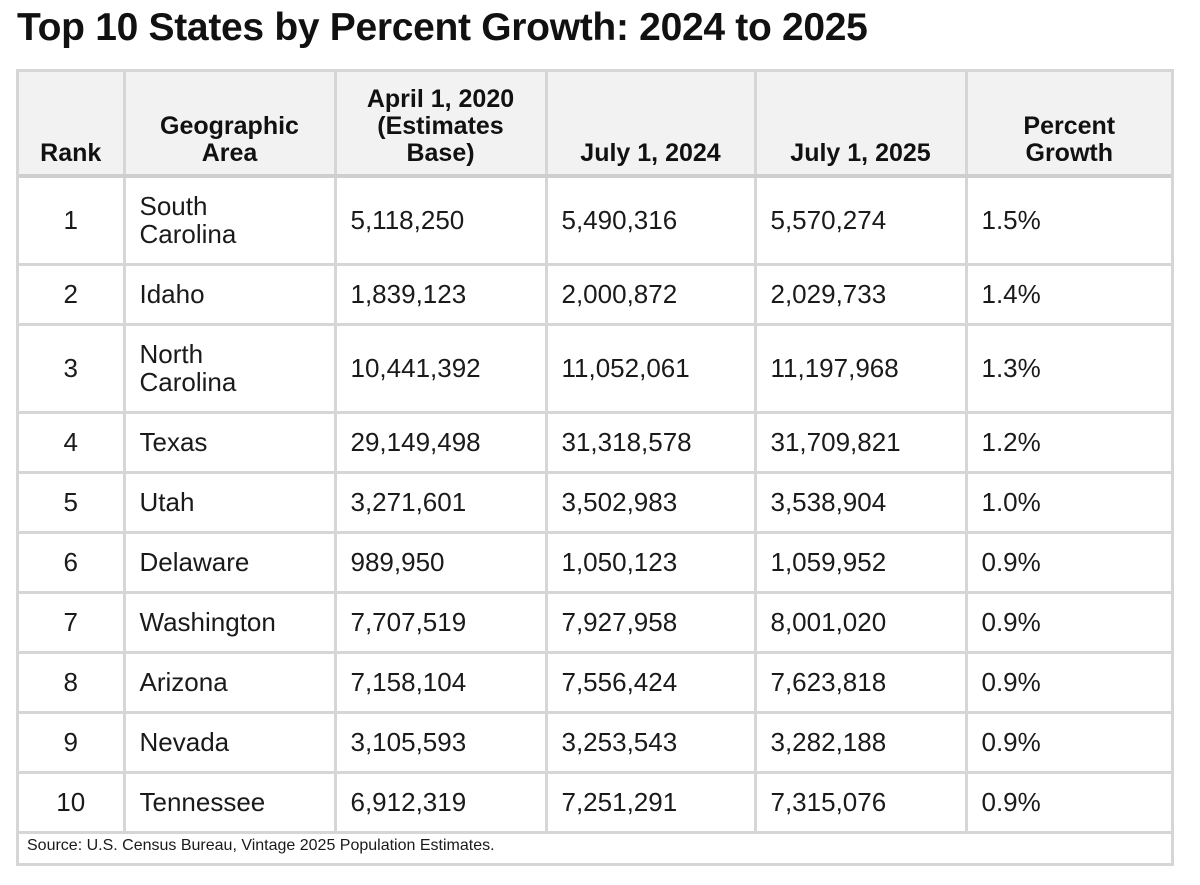  I want to click on base-cell: 1,839,123, so click(440, 294).